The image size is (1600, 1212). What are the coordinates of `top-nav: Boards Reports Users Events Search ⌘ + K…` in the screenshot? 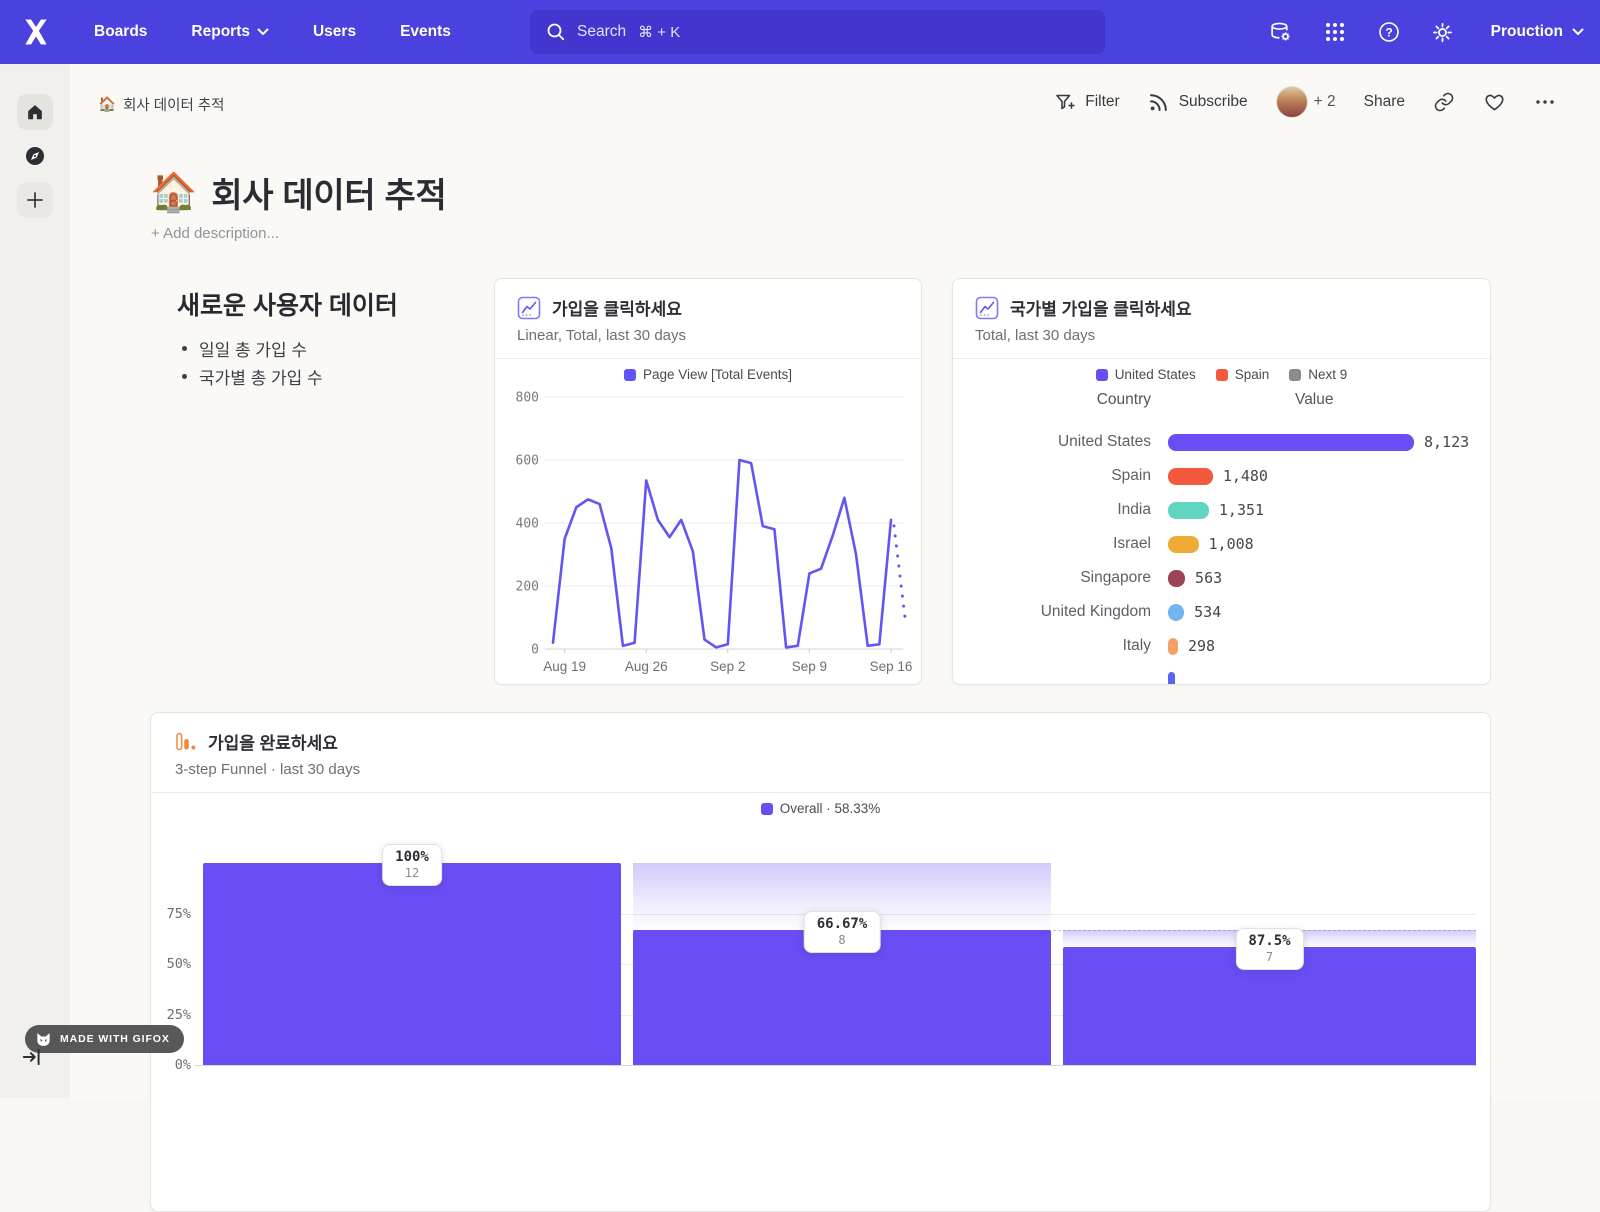 It's located at (800, 32).